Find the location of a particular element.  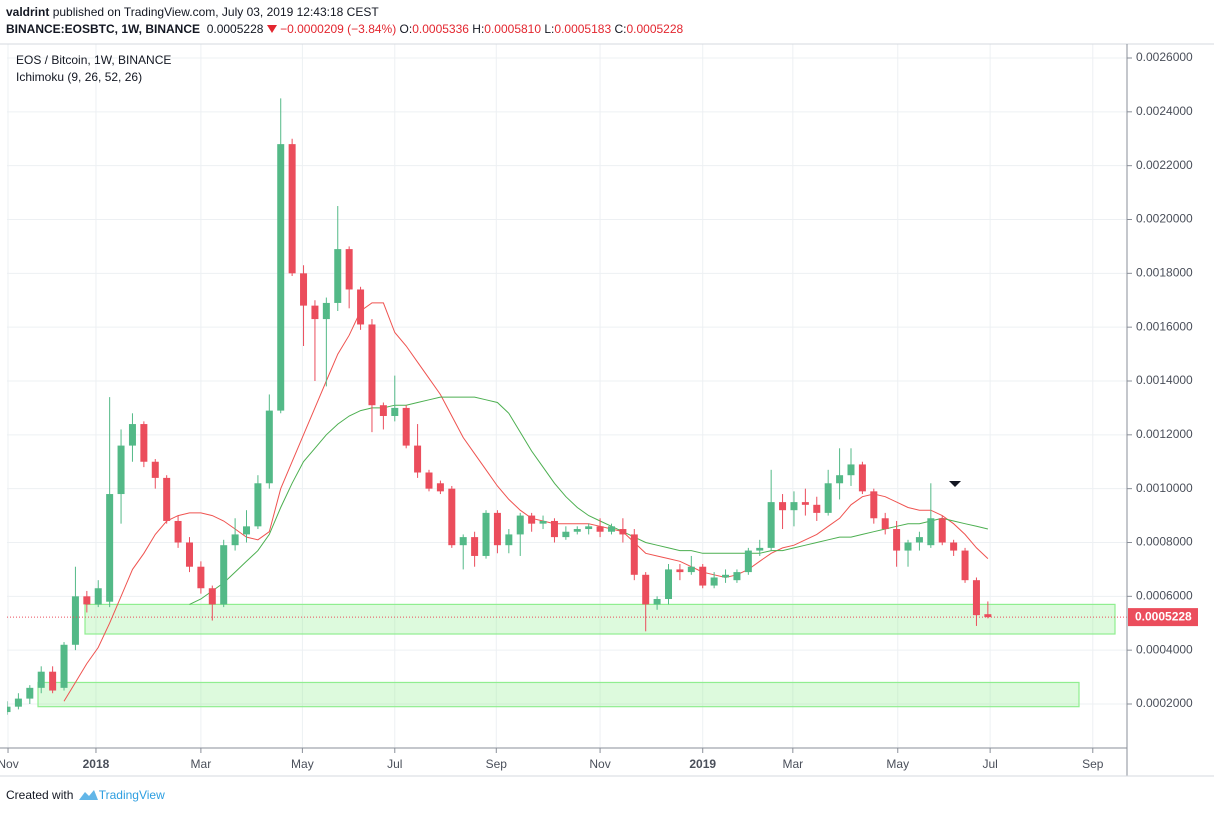

footer-brand: TradingView is located at coordinates (131, 795).